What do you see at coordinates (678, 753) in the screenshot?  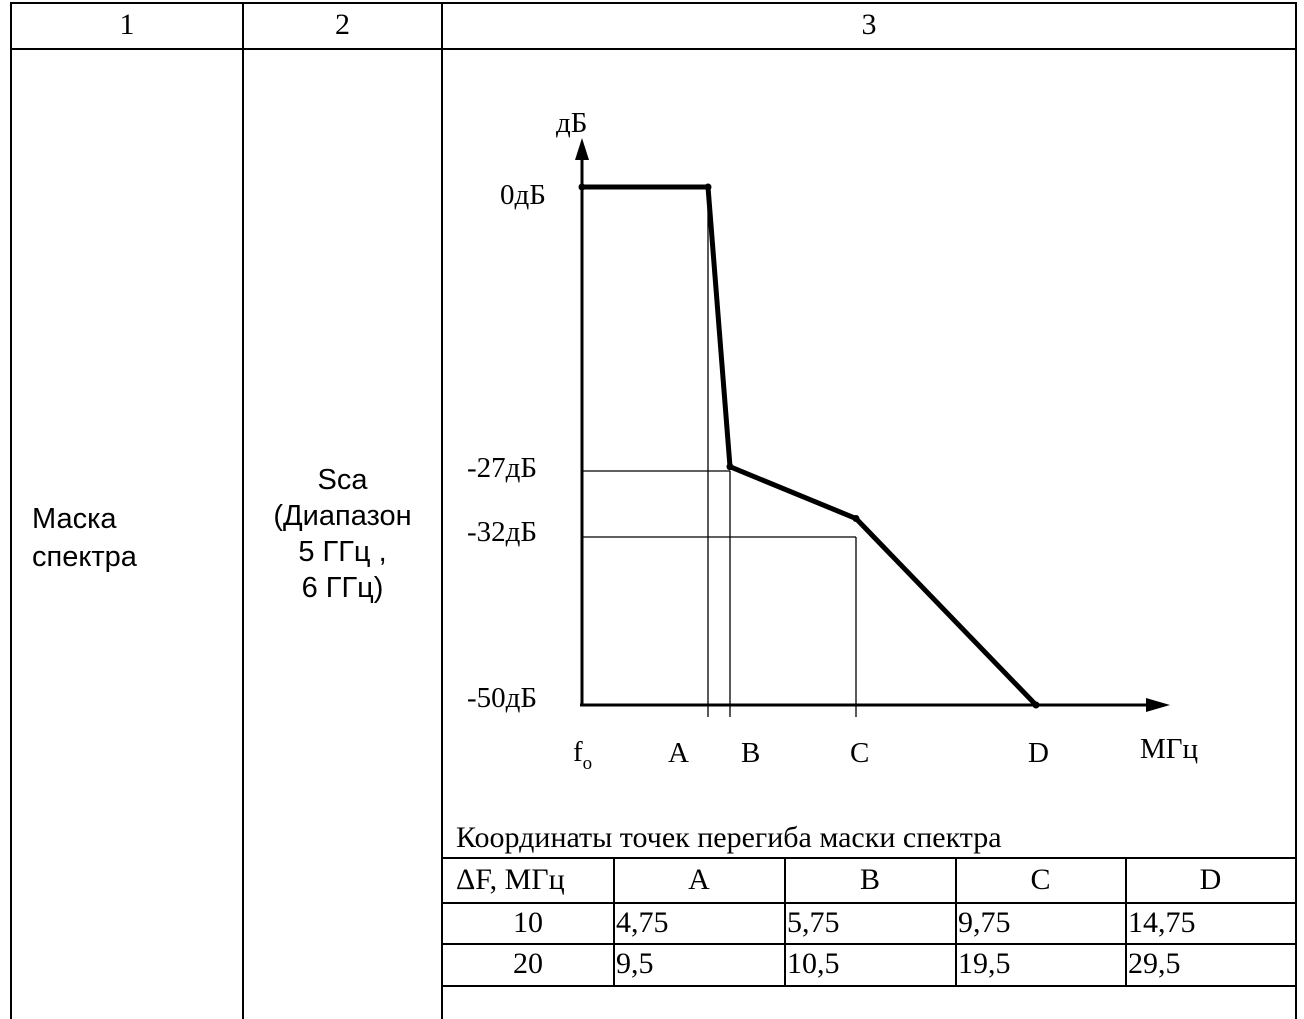 I see `x-tick-a: A` at bounding box center [678, 753].